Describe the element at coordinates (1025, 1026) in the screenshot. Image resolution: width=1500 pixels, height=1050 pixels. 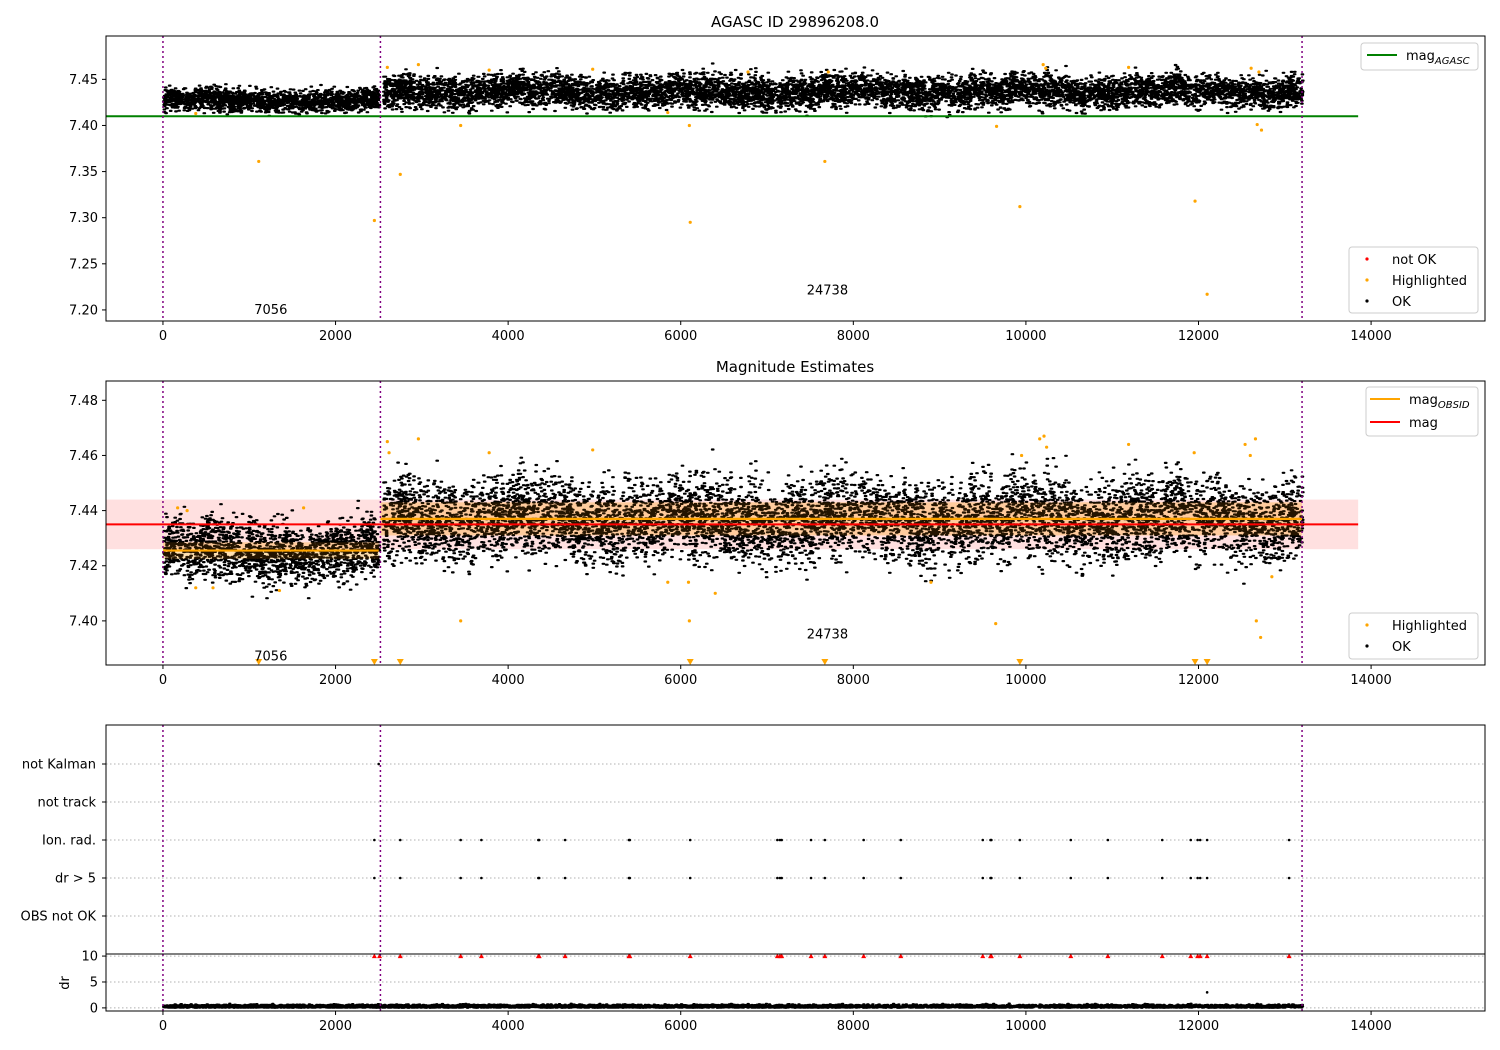
I see `x-tick-label: 10000` at that location.